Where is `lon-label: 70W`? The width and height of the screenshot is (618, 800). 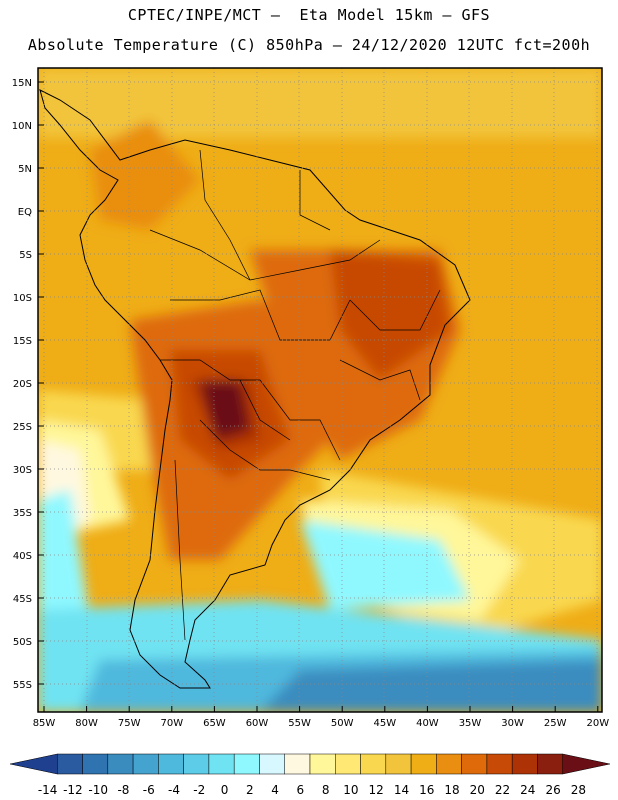 lon-label: 70W is located at coordinates (171, 723).